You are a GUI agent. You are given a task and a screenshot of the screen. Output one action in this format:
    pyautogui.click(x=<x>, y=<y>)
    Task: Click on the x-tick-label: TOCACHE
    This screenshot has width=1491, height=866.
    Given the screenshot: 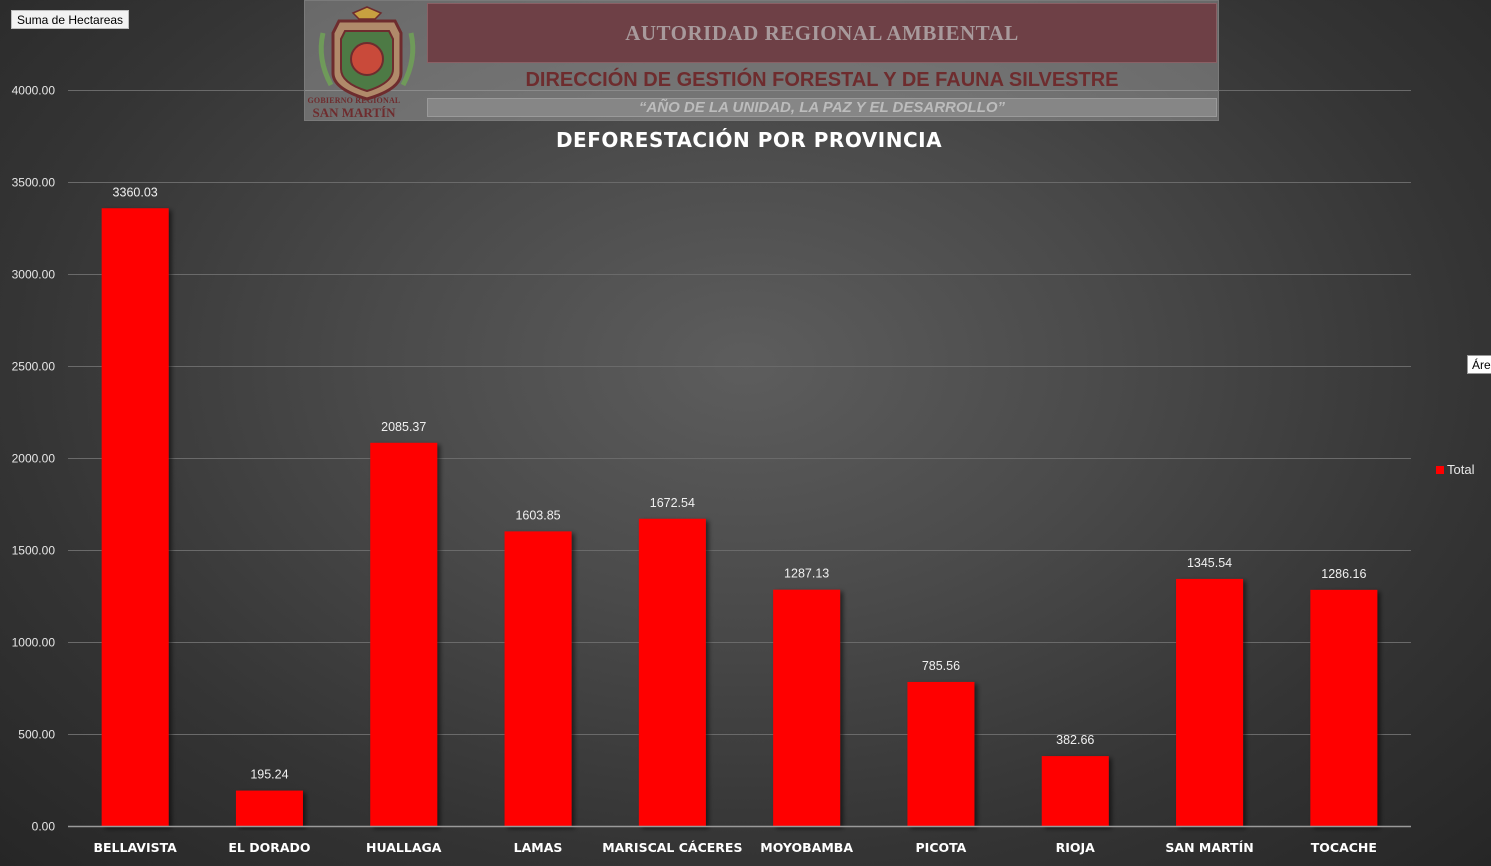 What is the action you would take?
    pyautogui.click(x=1344, y=847)
    